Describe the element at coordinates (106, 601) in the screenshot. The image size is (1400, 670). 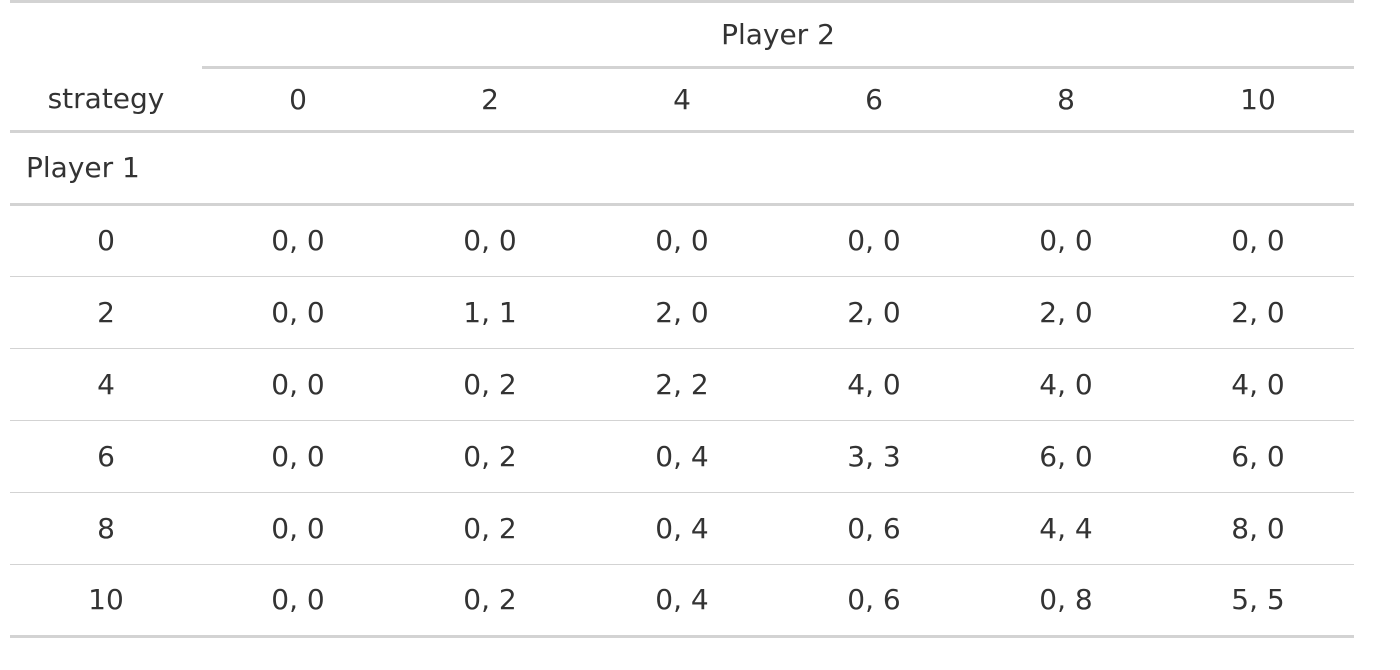
I see `row-label: 10` at that location.